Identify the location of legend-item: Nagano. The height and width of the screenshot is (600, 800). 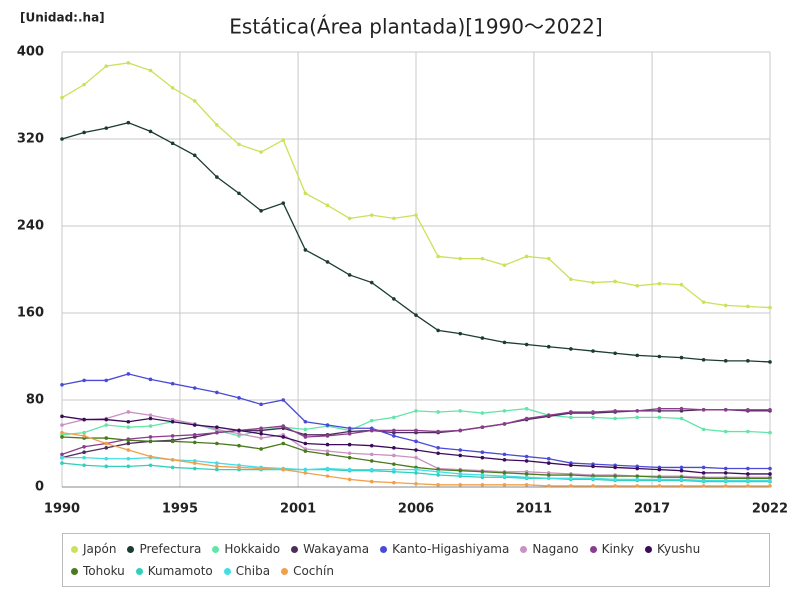
(549, 549).